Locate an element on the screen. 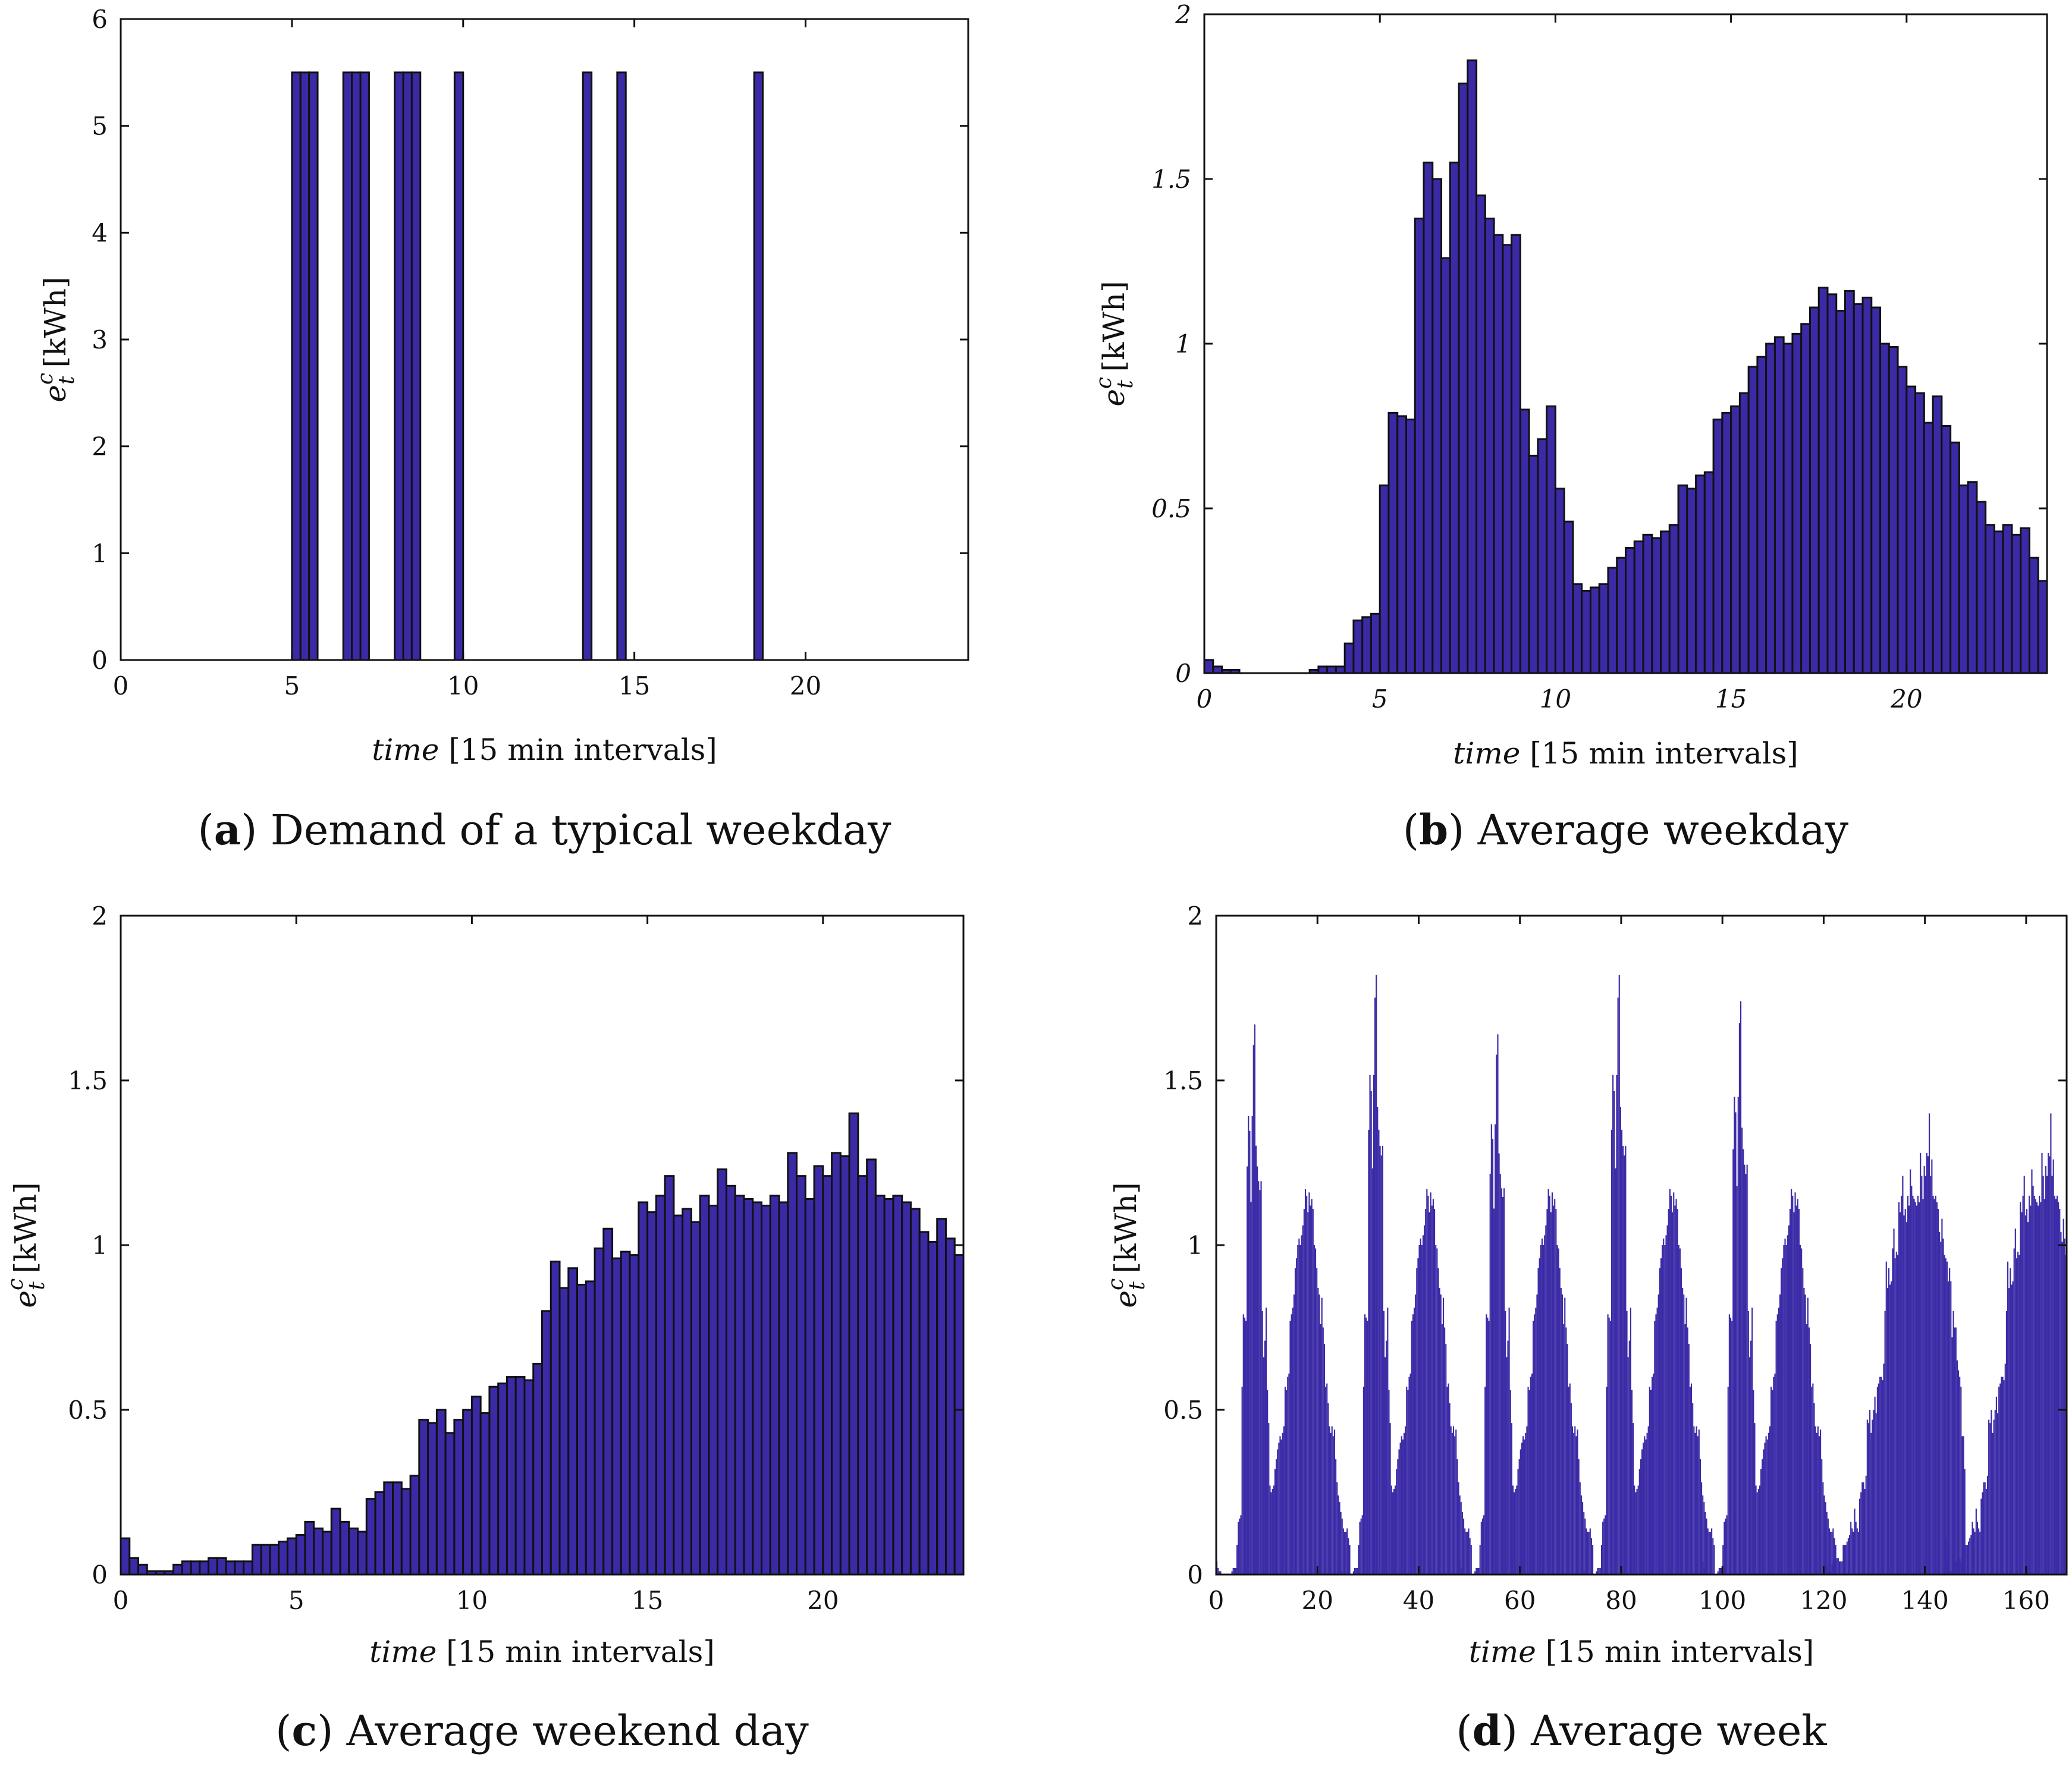 The width and height of the screenshot is (2072, 1766). panel-d-ytick-label-0: 0 is located at coordinates (1195, 1574).